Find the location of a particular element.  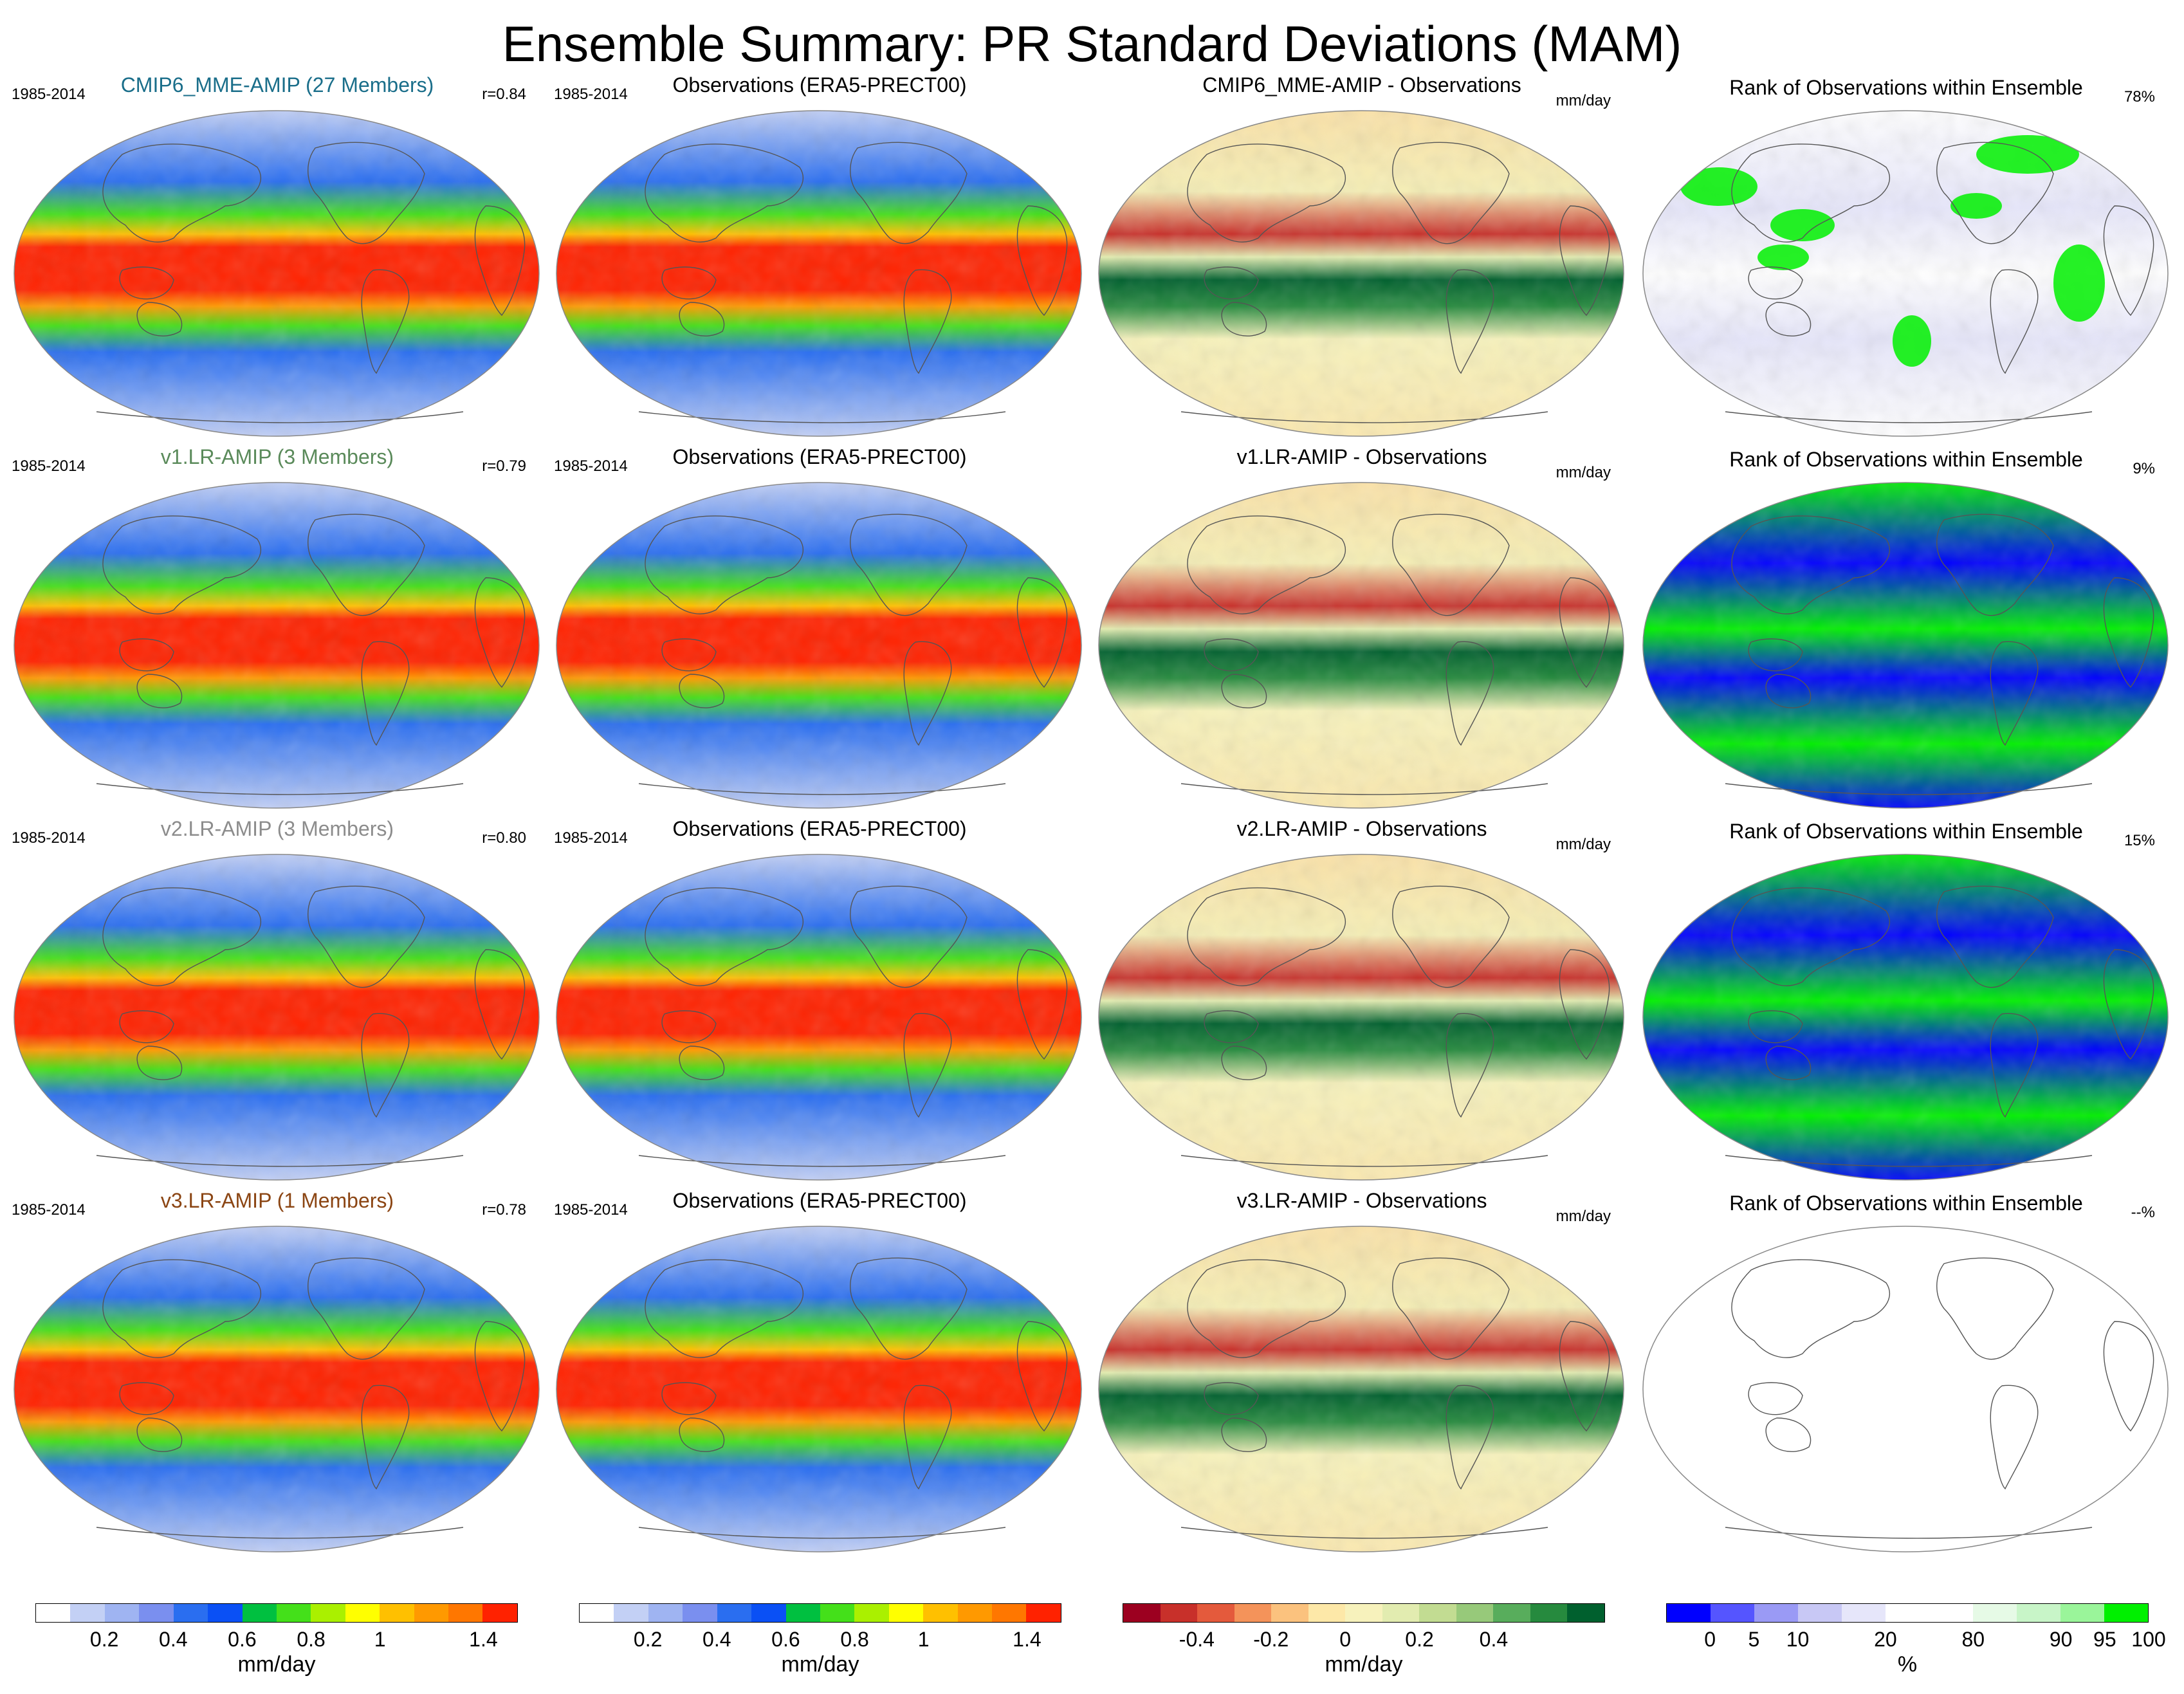

colorbar-tick-label: -0.4 is located at coordinates (1197, 1640).